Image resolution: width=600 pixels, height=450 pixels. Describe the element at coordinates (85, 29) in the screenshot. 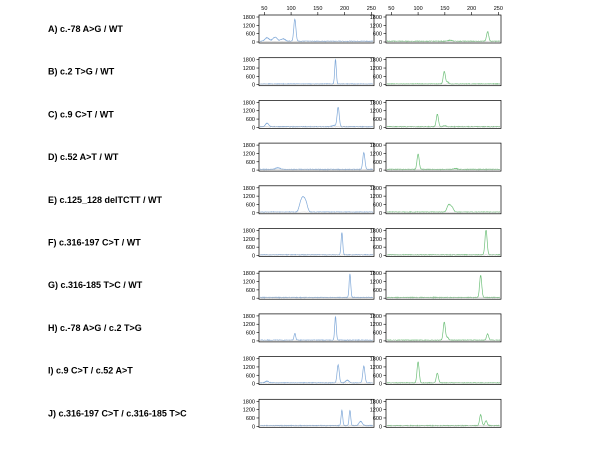

I see `row-label: A) c.-78 A>G / WT` at that location.